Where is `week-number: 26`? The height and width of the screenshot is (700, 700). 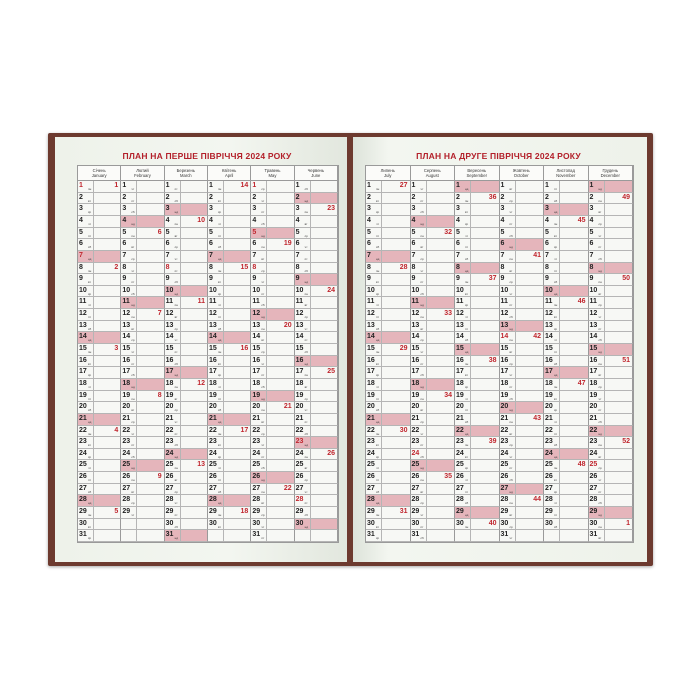
week-number: 26 is located at coordinates (331, 453).